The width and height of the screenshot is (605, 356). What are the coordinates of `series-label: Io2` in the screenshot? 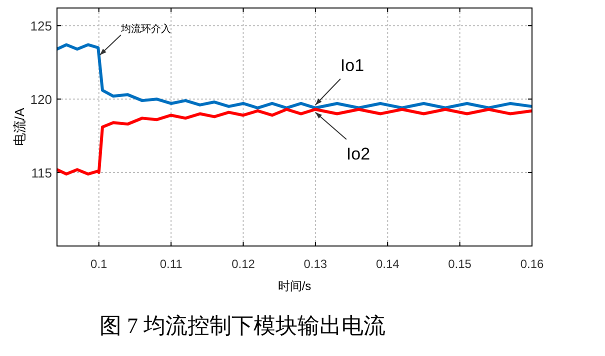 It's located at (358, 154).